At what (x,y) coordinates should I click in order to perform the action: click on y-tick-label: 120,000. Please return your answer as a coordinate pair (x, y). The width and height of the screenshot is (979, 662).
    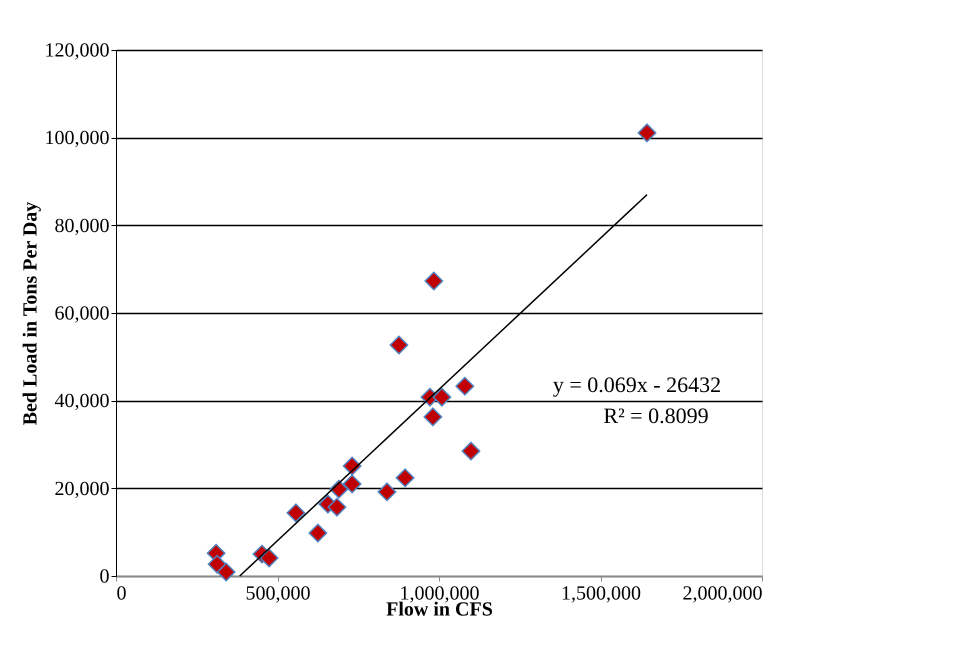
    Looking at the image, I should click on (77, 51).